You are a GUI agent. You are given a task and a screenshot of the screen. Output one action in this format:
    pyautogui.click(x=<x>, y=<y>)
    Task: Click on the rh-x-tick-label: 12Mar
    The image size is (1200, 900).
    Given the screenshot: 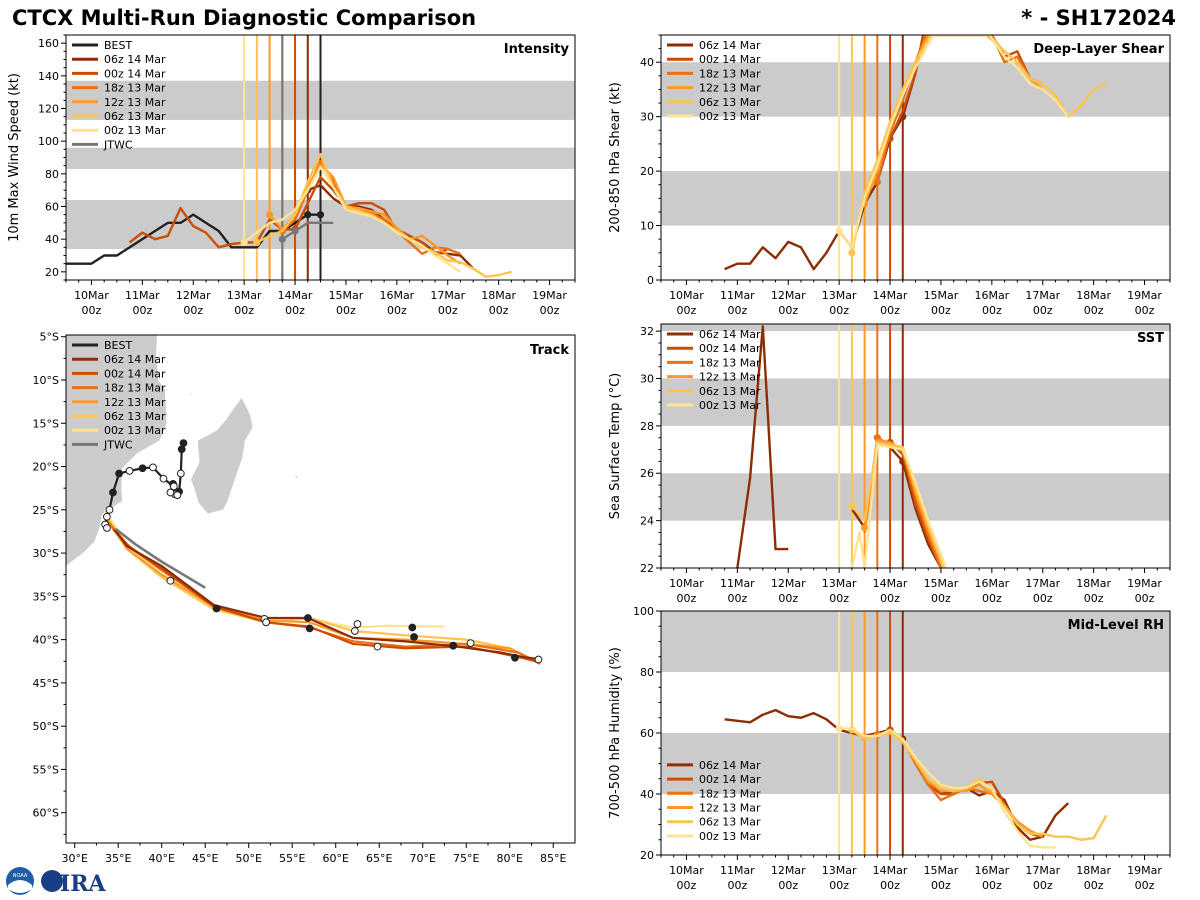 What is the action you would take?
    pyautogui.click(x=788, y=870)
    